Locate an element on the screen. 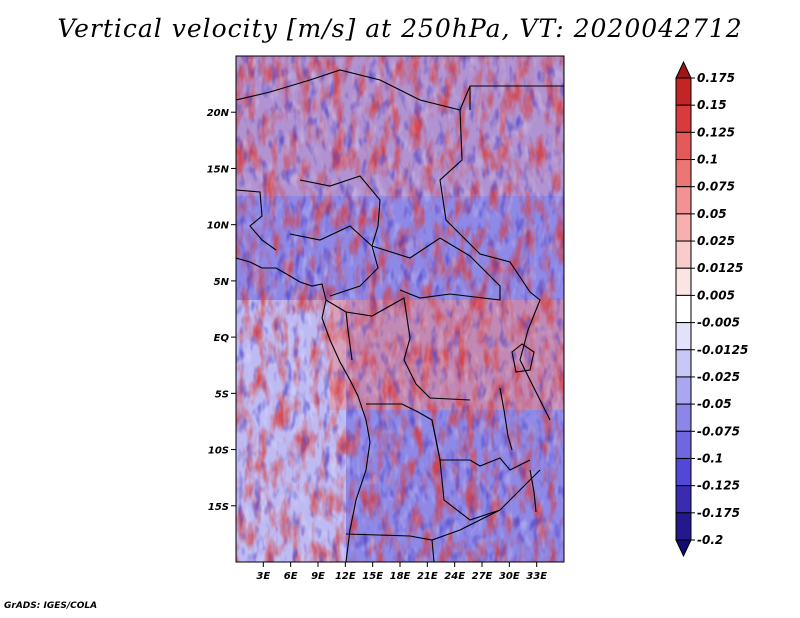 The height and width of the screenshot is (618, 800). y-tick-label: 10S is located at coordinates (218, 451).